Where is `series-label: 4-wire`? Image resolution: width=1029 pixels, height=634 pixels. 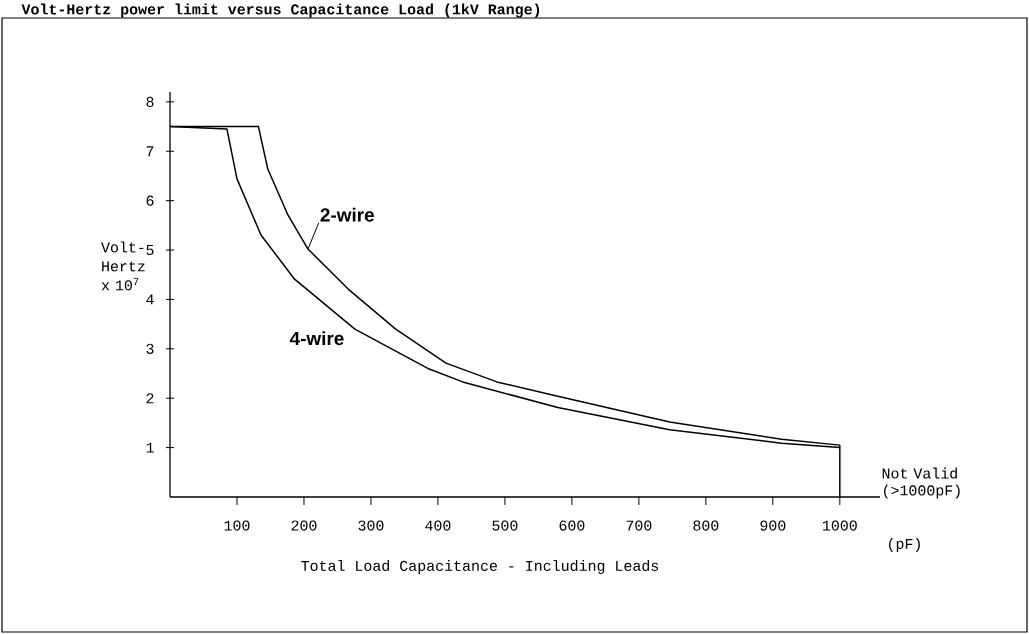 series-label: 4-wire is located at coordinates (316, 338).